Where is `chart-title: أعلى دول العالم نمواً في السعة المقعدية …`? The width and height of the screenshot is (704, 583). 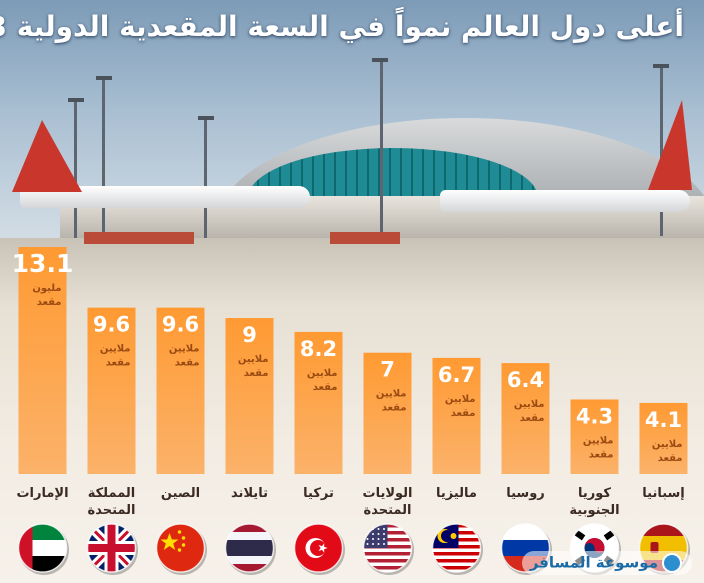
chart-title: أعلى دول العالم نمواً في السعة المقعدية … is located at coordinates (342, 26).